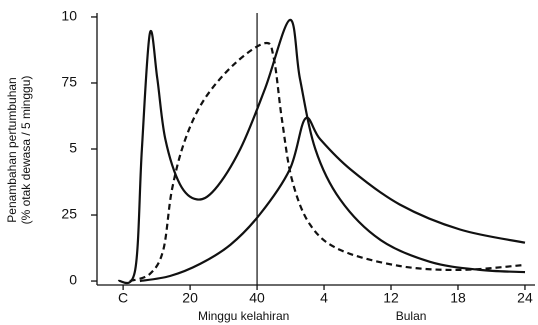 The width and height of the screenshot is (538, 325). What do you see at coordinates (257, 298) in the screenshot?
I see `x-tick-label: 40` at bounding box center [257, 298].